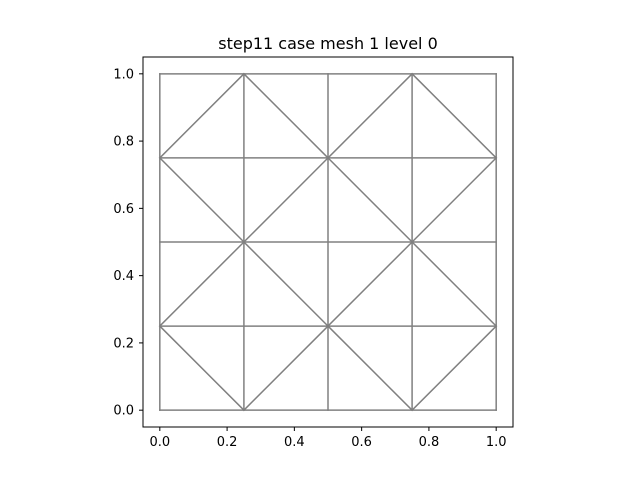 Image resolution: width=640 pixels, height=480 pixels. Describe the element at coordinates (123, 276) in the screenshot. I see `y-tick-label: 0.4` at that location.